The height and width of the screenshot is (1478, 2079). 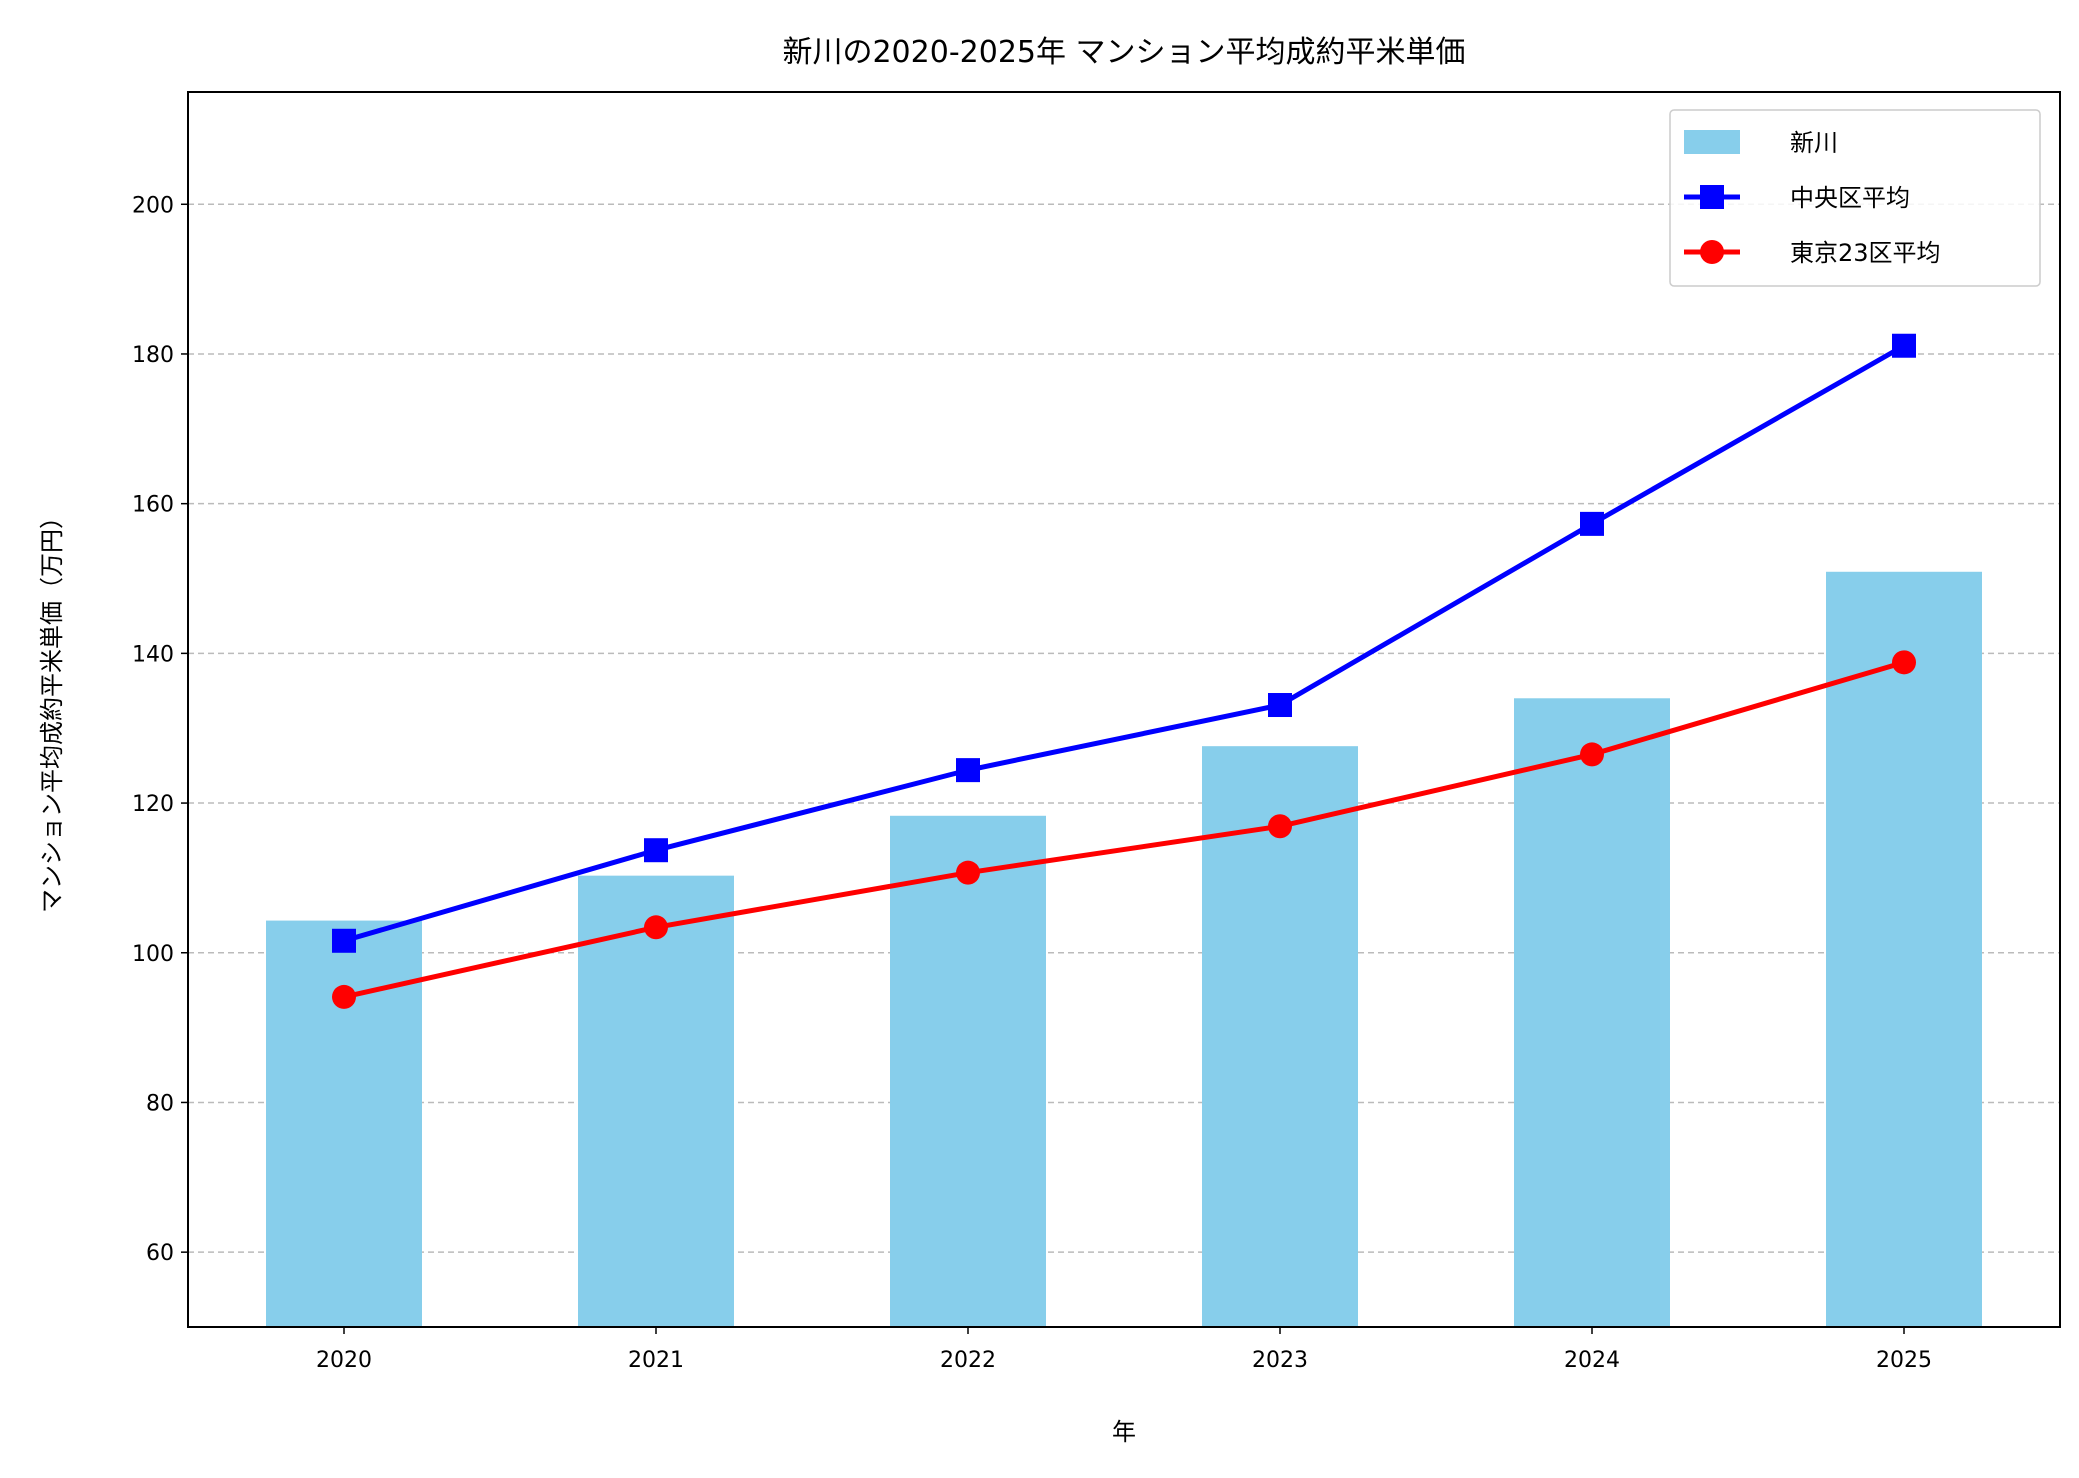 What do you see at coordinates (1712, 142) in the screenshot?
I see `legend-swatch` at bounding box center [1712, 142].